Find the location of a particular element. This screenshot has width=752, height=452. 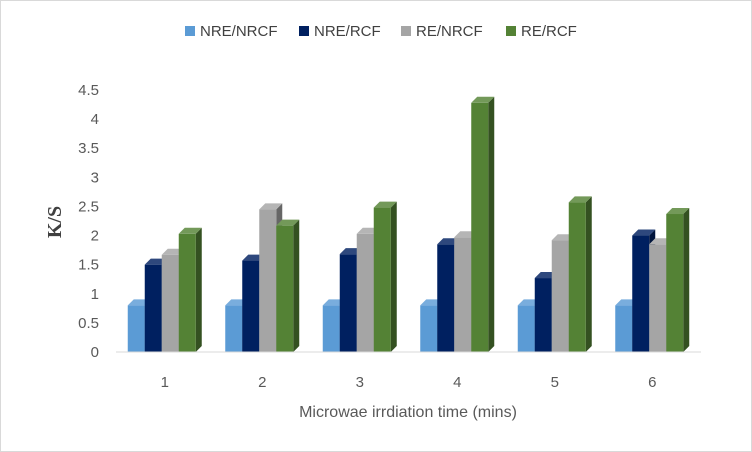

y-tick-label: 2 is located at coordinates (95, 236).